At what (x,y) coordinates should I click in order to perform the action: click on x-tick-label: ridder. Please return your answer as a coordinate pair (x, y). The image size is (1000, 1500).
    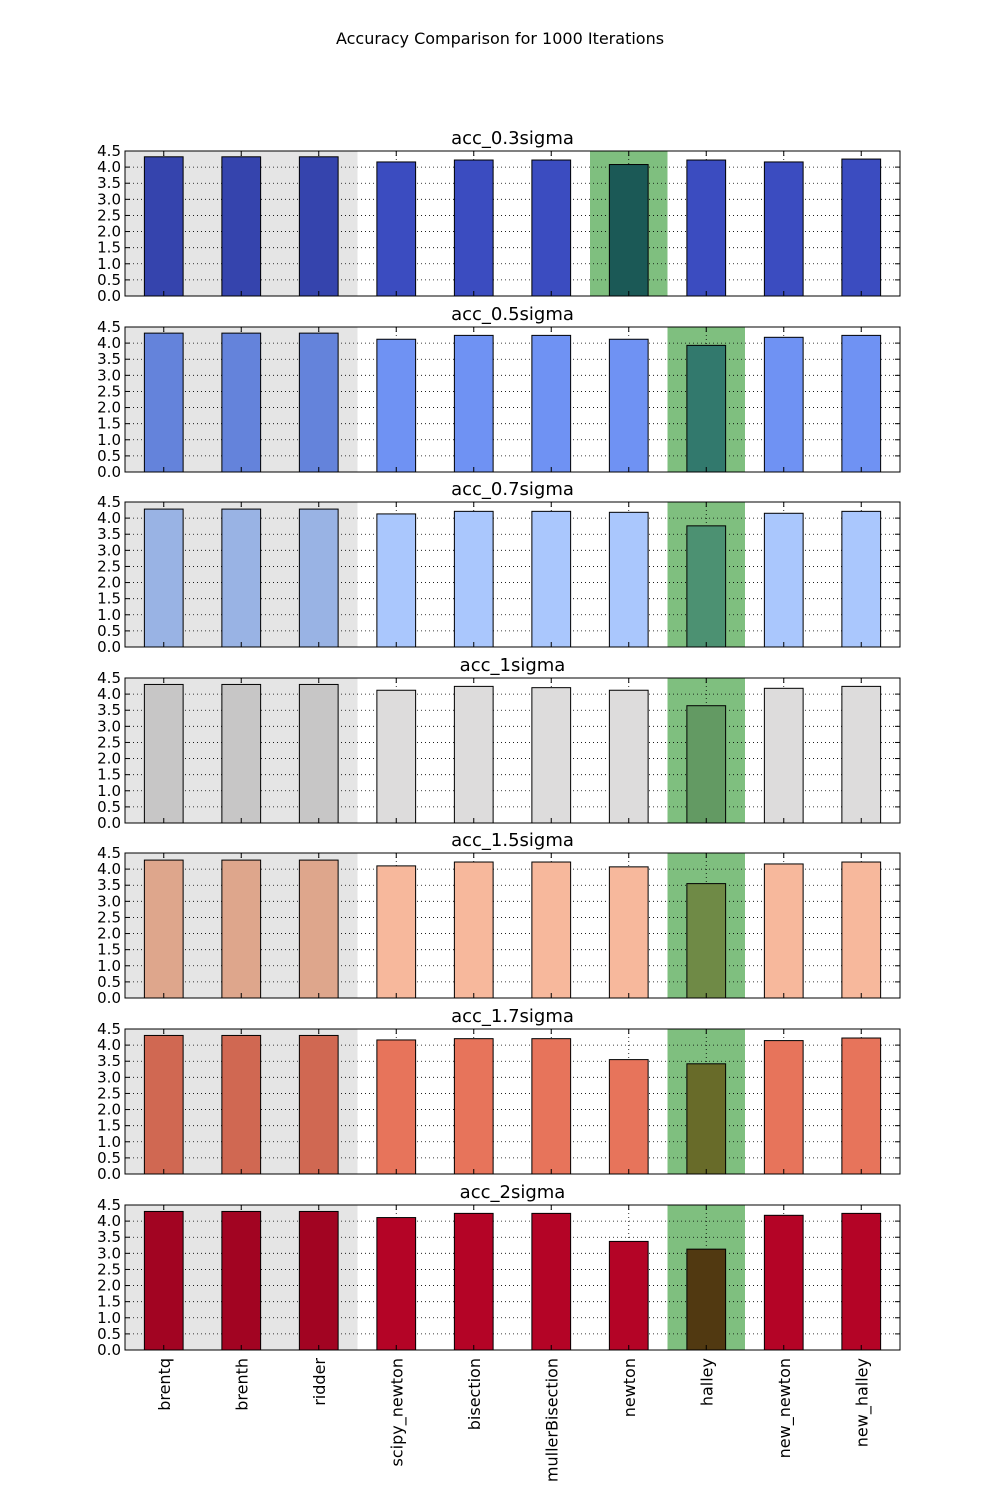
    Looking at the image, I should click on (319, 1382).